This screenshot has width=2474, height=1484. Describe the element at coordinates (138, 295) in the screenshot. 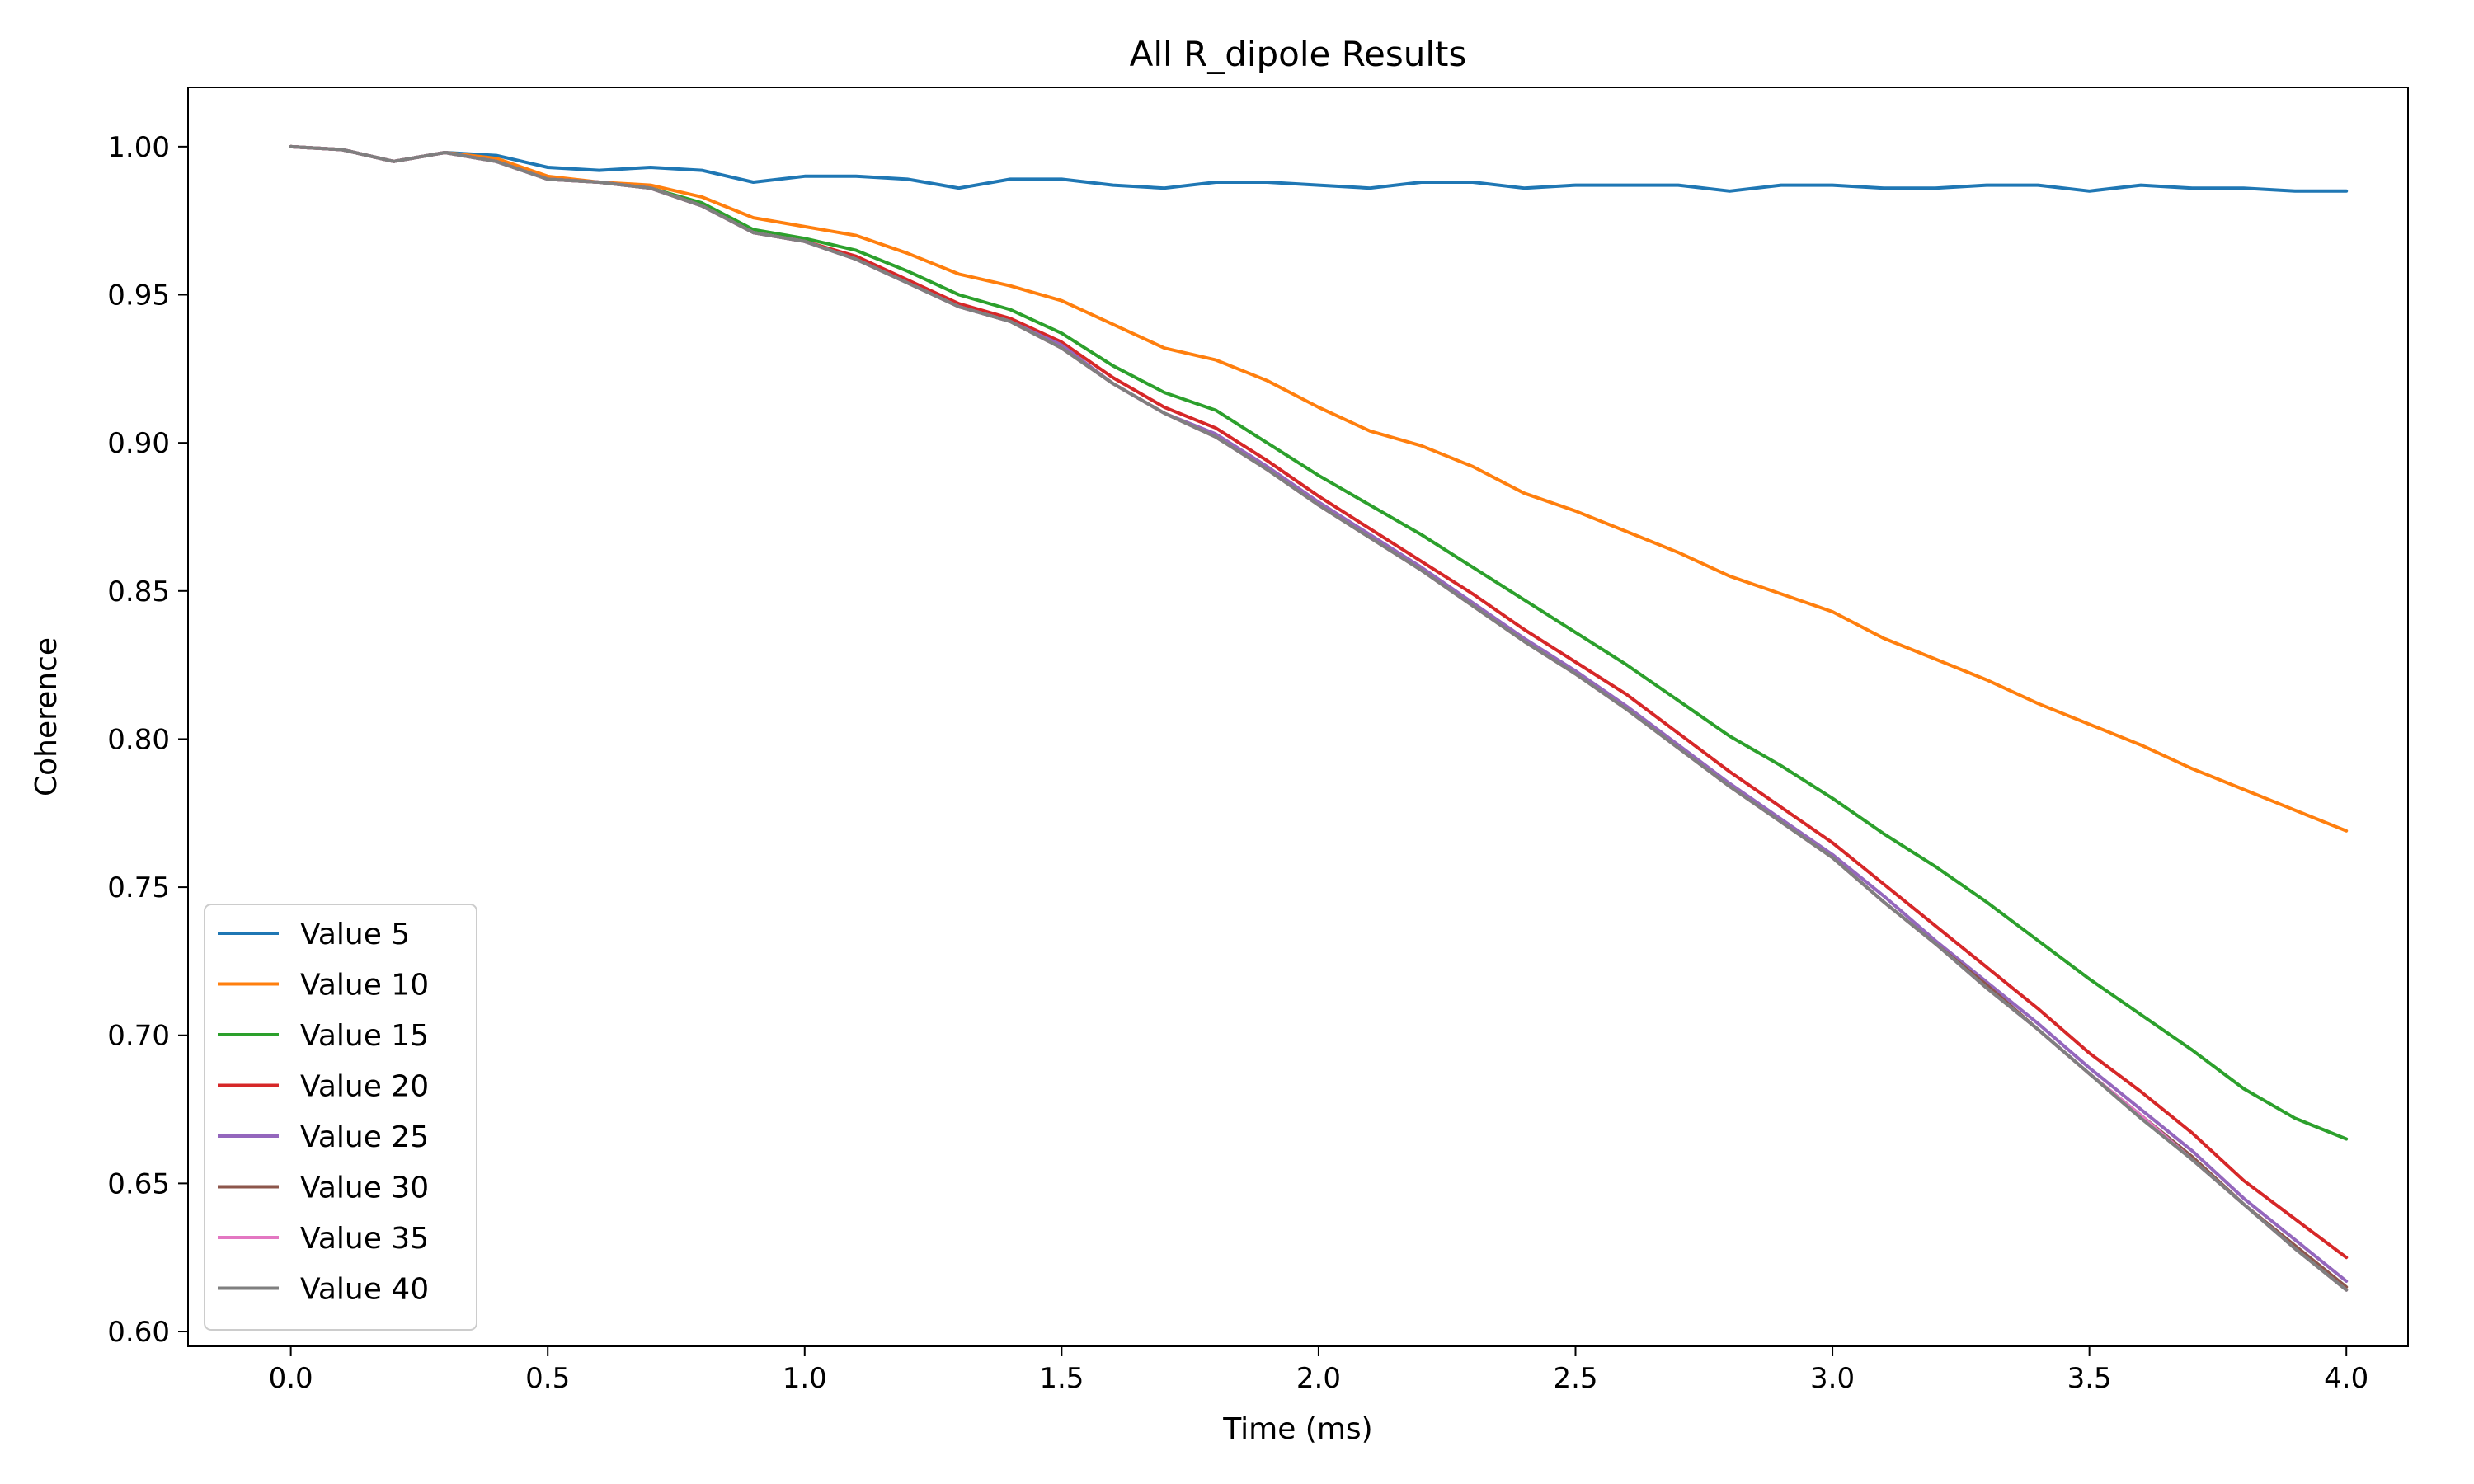

I see `y-tick-label: 0.95` at that location.